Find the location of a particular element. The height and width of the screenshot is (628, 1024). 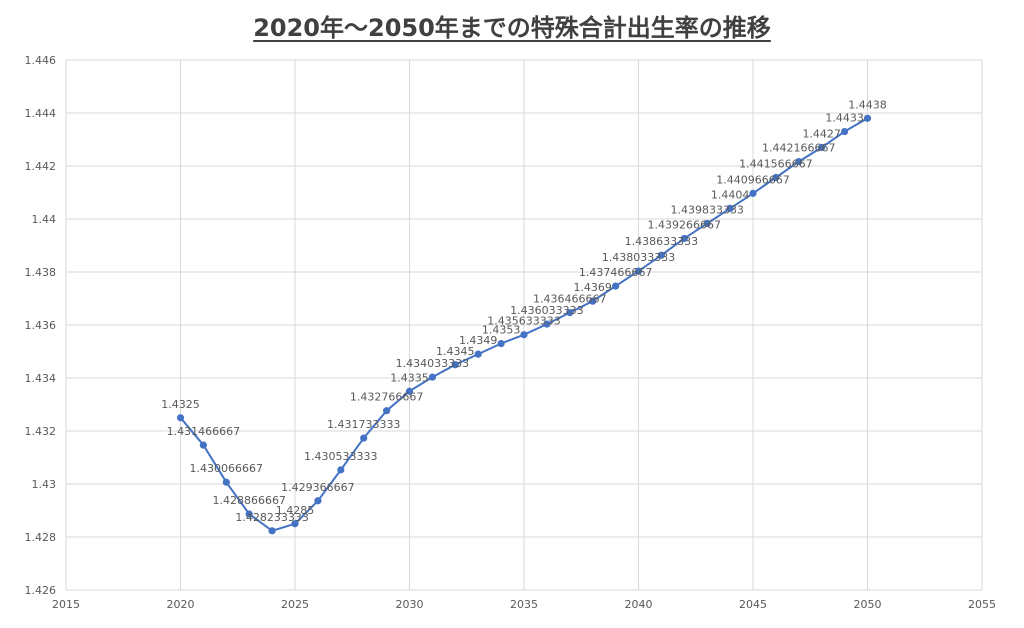

data-label: 1.439266667 is located at coordinates (684, 224).